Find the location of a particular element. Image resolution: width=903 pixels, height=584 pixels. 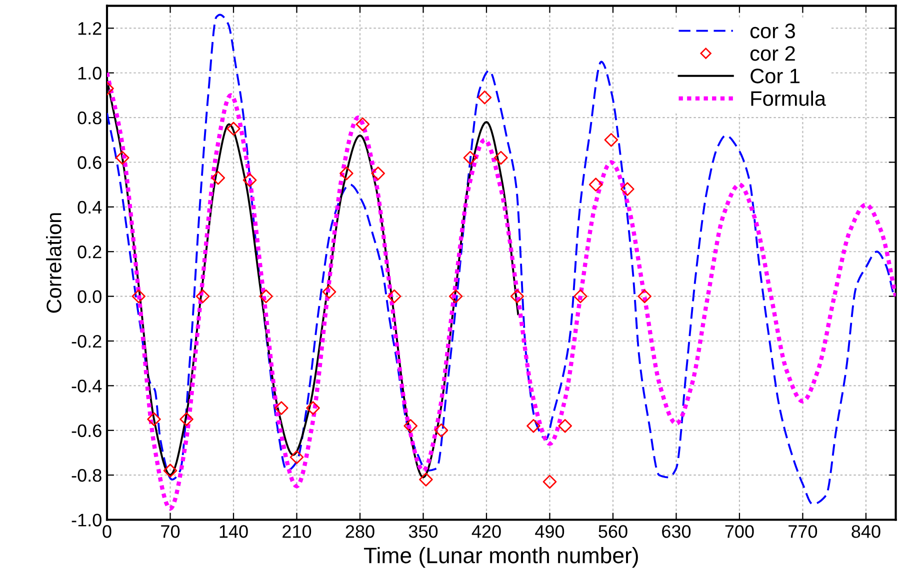

x-tick-label: 210 is located at coordinates (297, 531).